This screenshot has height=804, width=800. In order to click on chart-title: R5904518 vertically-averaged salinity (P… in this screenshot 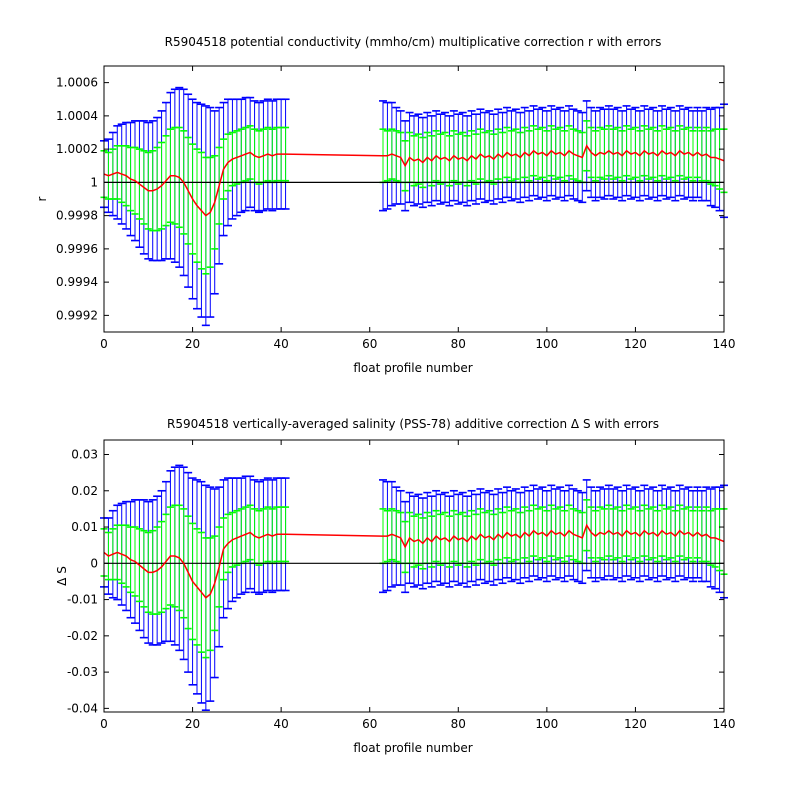, I will do `click(413, 424)`.